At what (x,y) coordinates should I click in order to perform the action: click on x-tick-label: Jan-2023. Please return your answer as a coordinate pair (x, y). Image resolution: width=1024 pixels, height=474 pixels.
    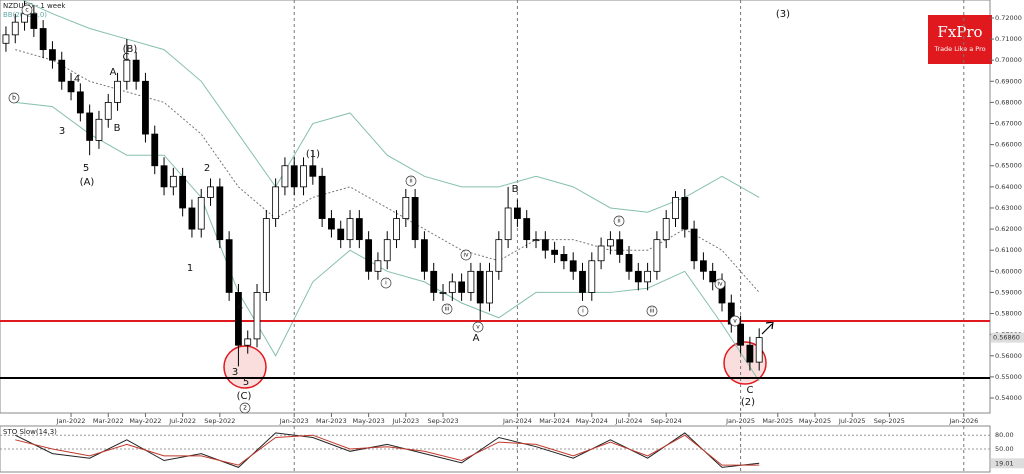
    Looking at the image, I should click on (294, 421).